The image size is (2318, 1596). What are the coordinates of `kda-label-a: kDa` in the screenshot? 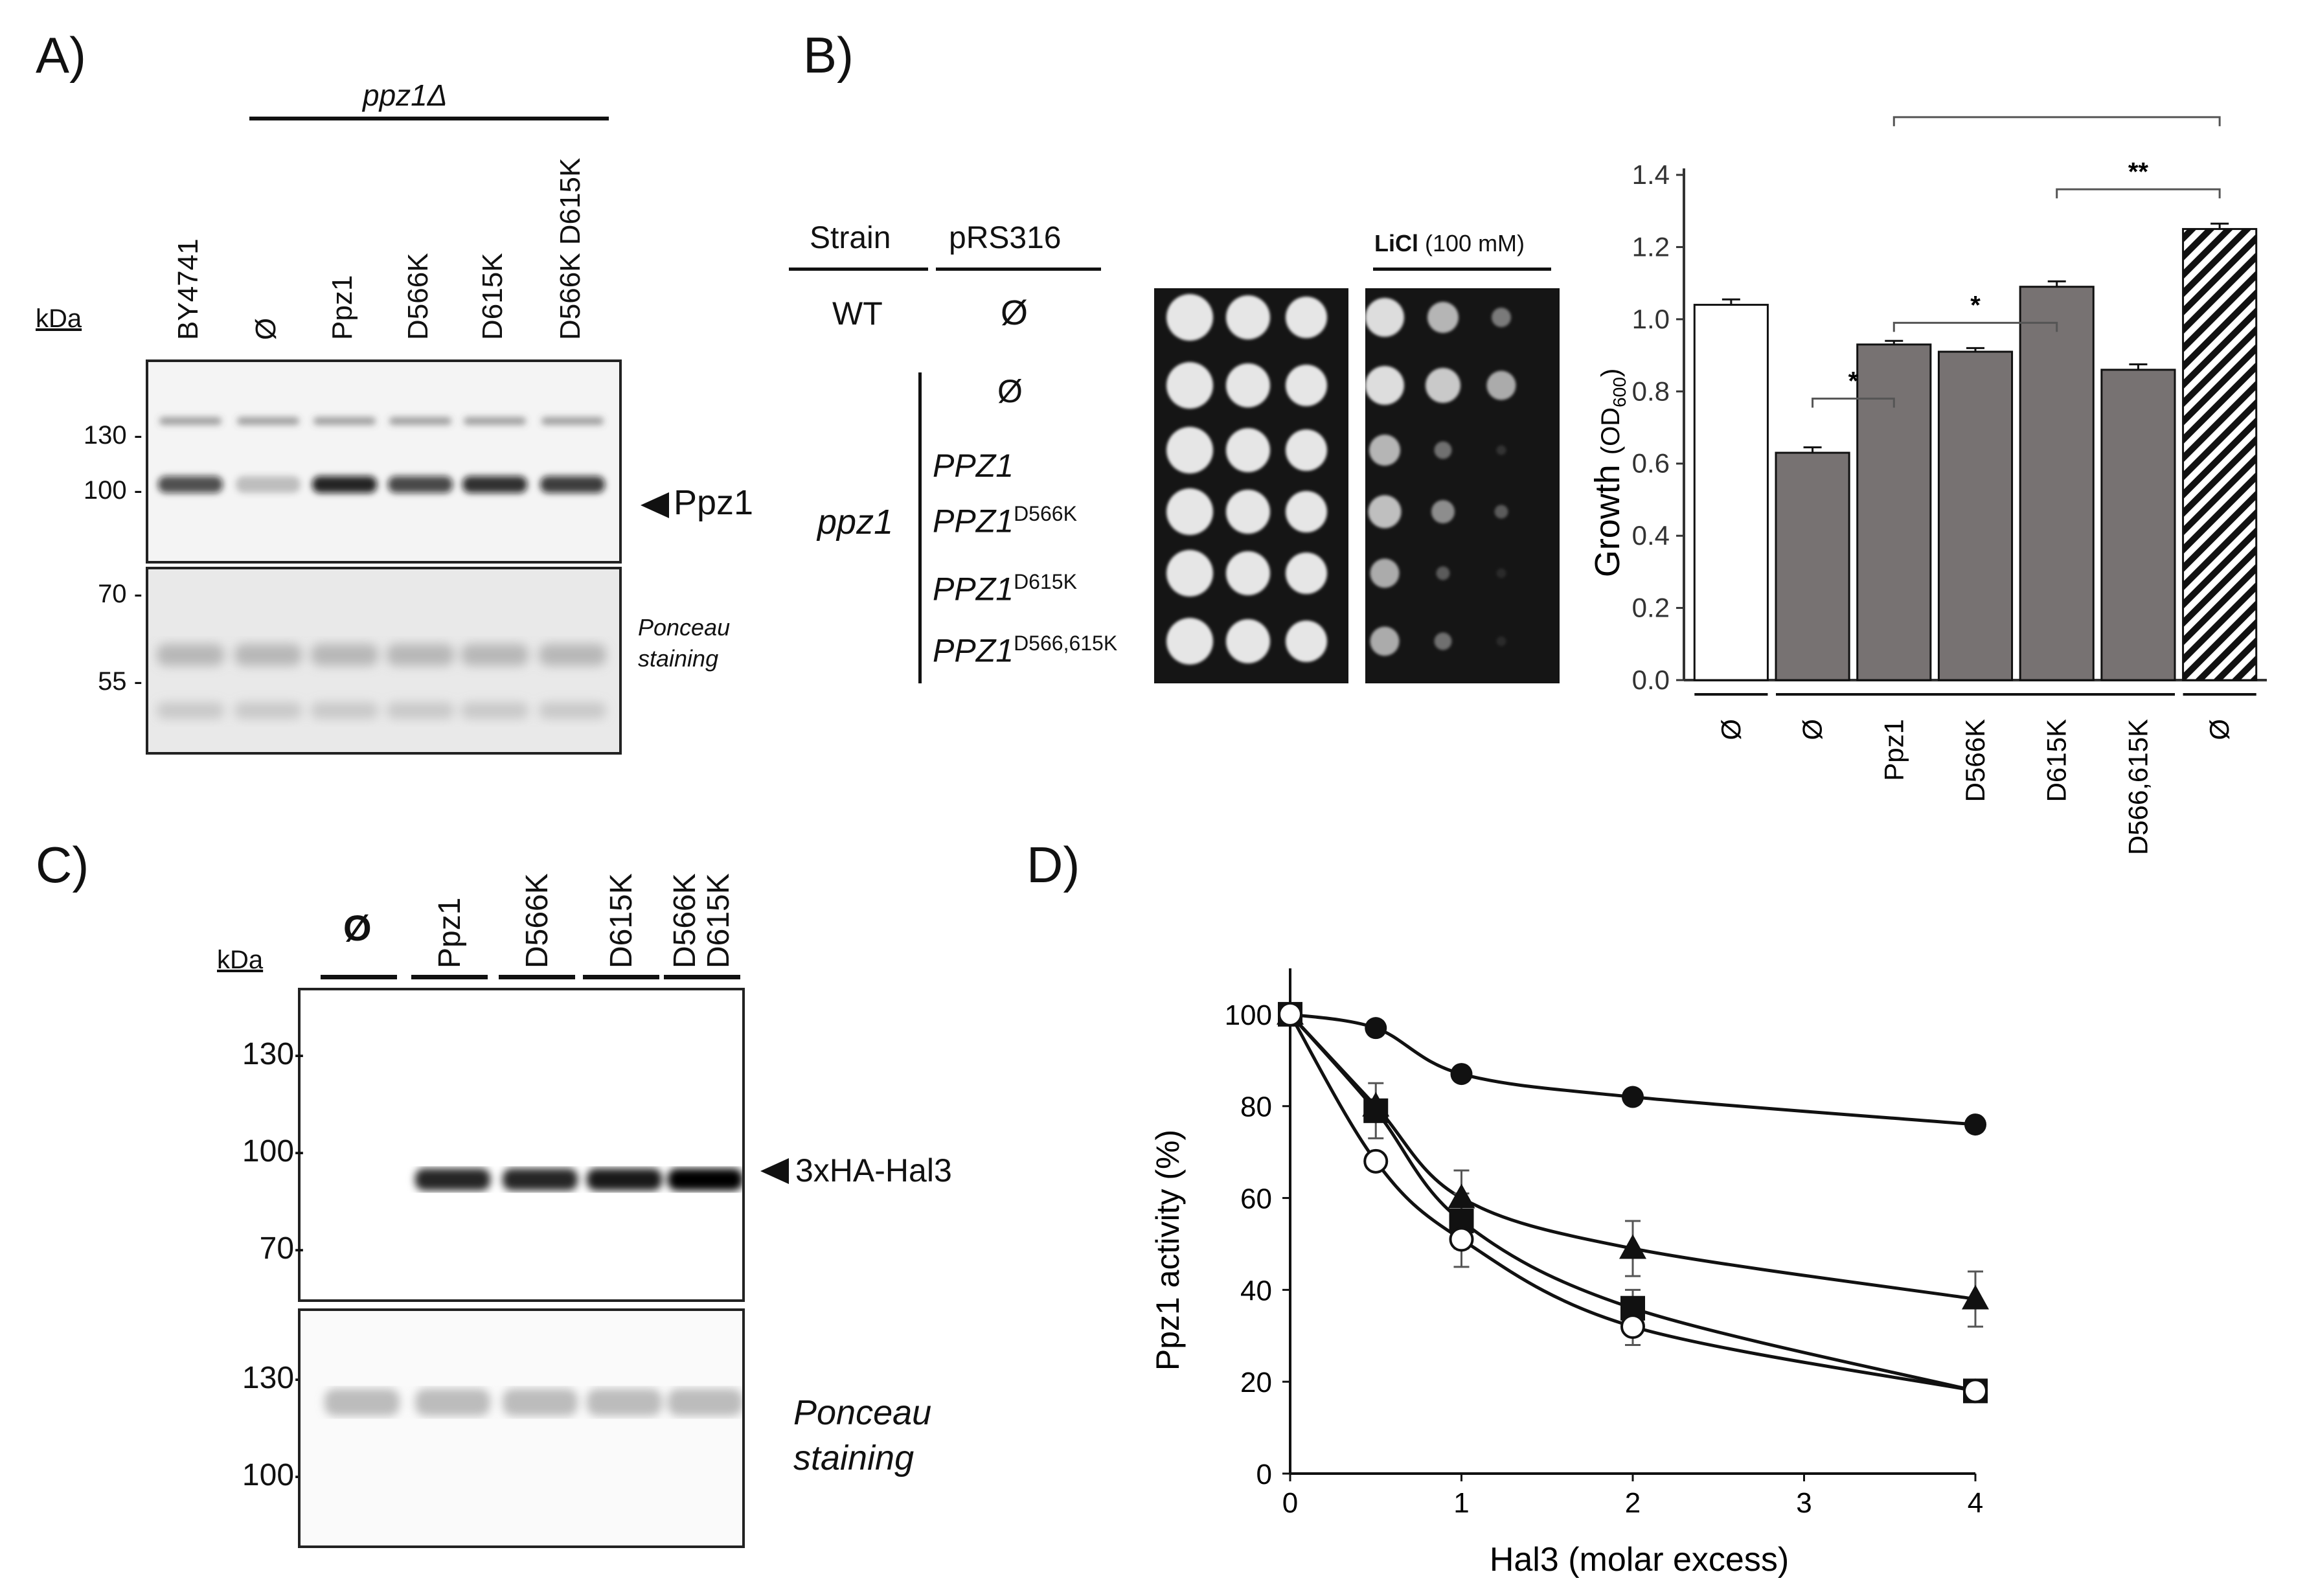 It's located at (59, 318).